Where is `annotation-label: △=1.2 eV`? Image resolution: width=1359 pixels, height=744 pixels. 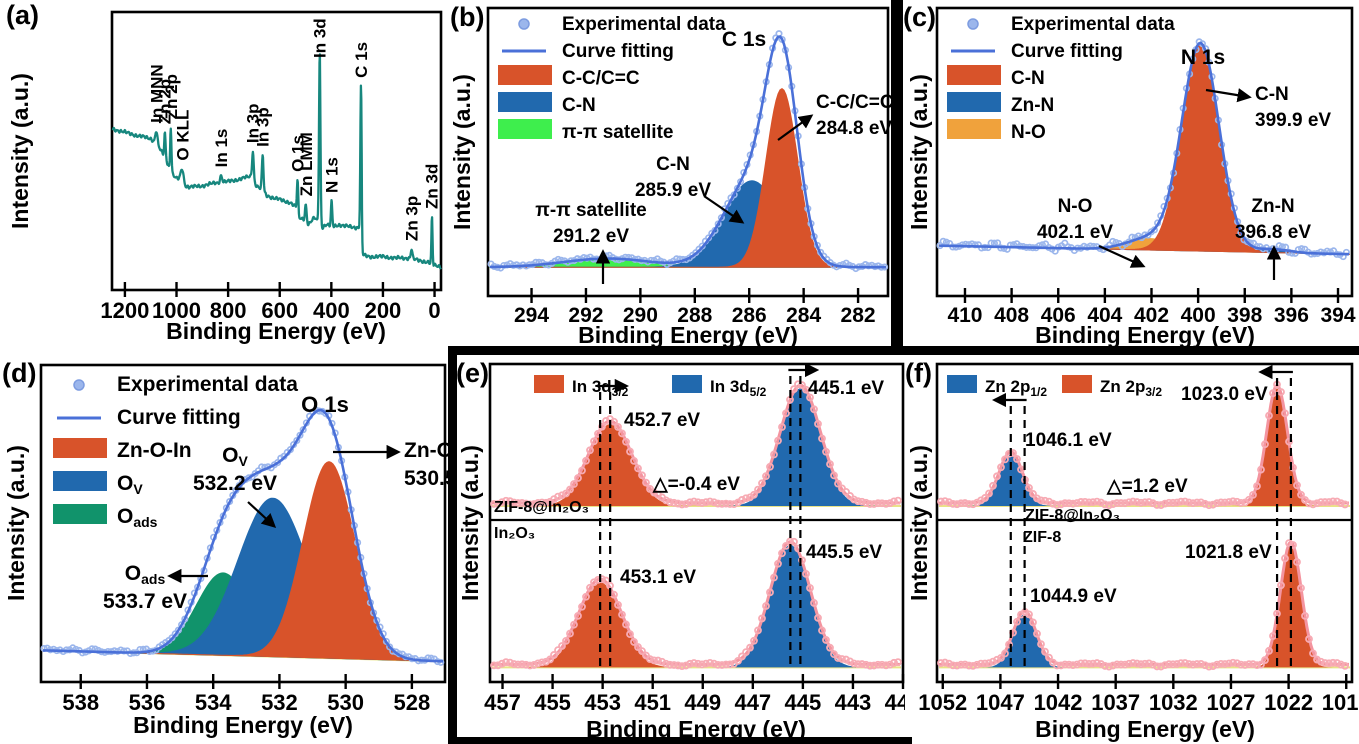
annotation-label: △=1.2 eV is located at coordinates (1147, 486).